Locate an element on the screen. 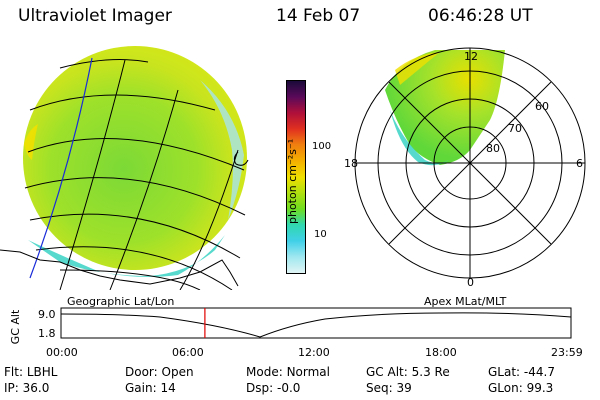 The height and width of the screenshot is (400, 600). timeline-xtick-4: 23:59 is located at coordinates (567, 352).